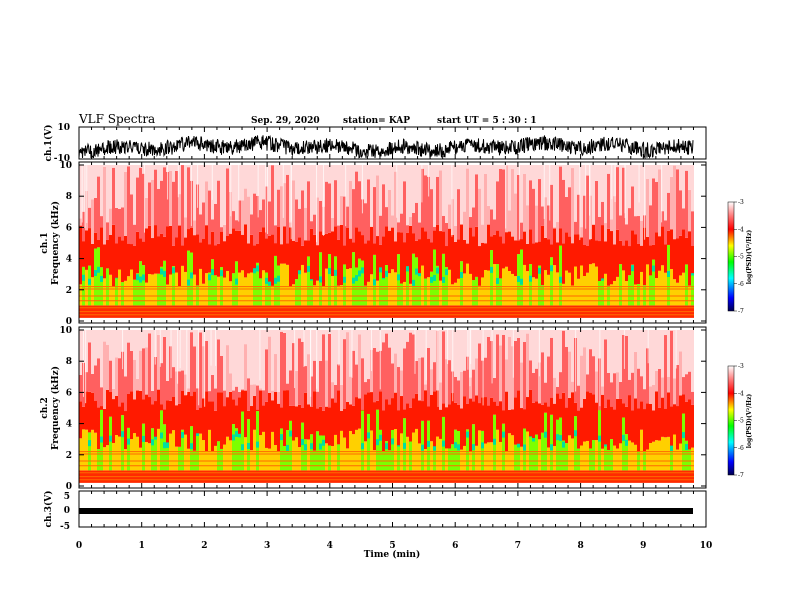 The width and height of the screenshot is (792, 612). What do you see at coordinates (386, 147) in the screenshot?
I see `ch1-waveform-trace` at bounding box center [386, 147].